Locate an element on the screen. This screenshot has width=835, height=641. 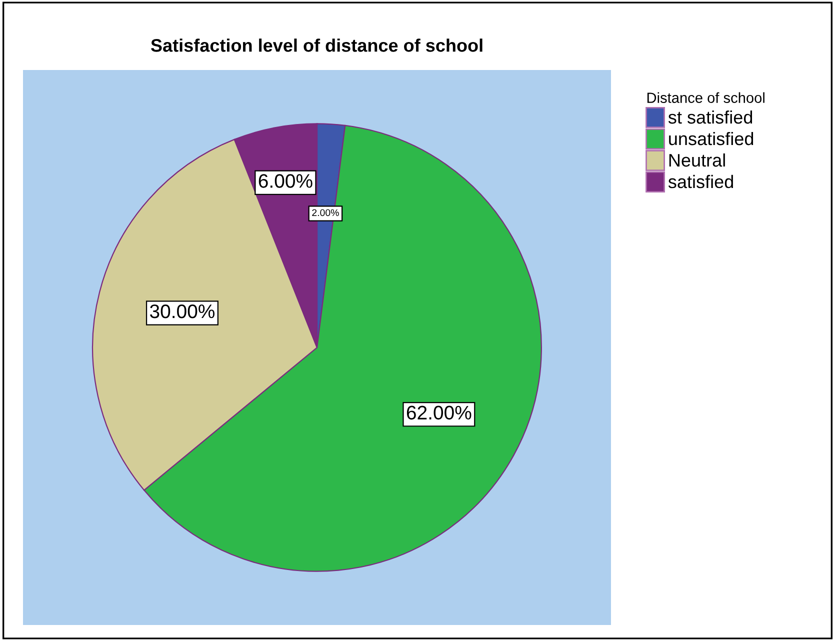
data-label: 62.00% is located at coordinates (439, 413).